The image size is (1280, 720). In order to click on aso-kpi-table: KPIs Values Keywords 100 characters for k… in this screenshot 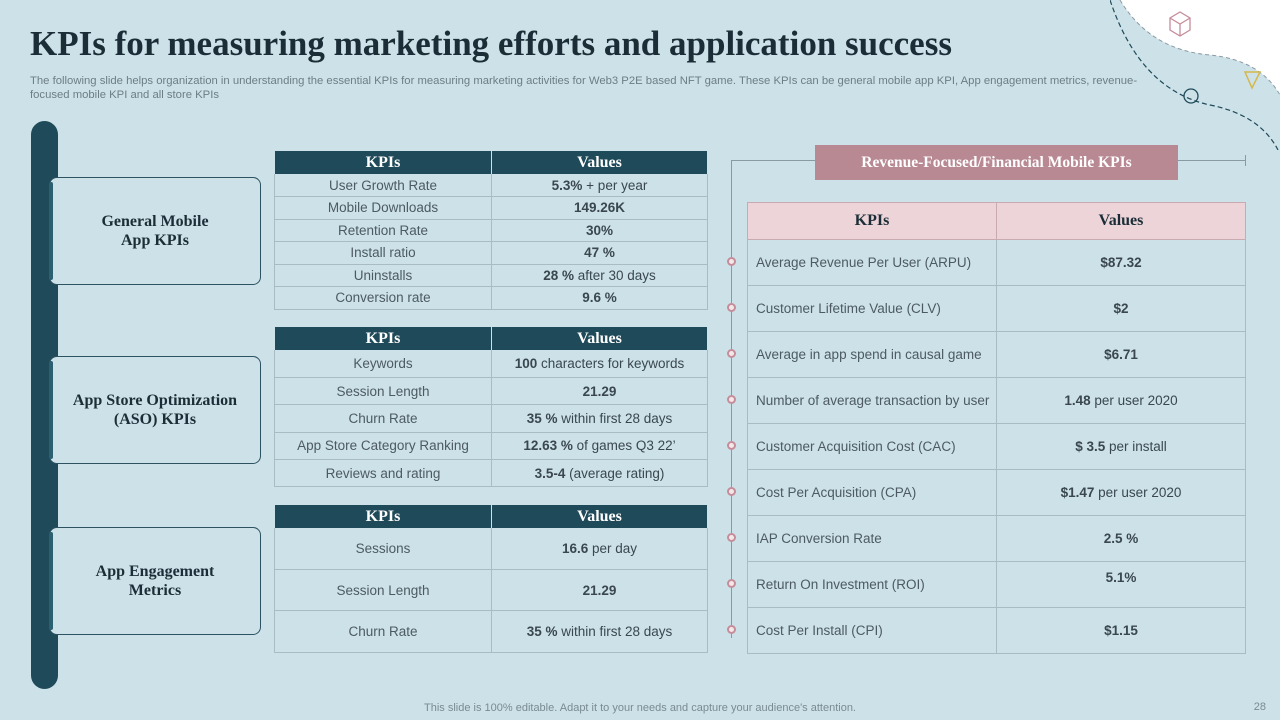, I will do `click(491, 407)`.